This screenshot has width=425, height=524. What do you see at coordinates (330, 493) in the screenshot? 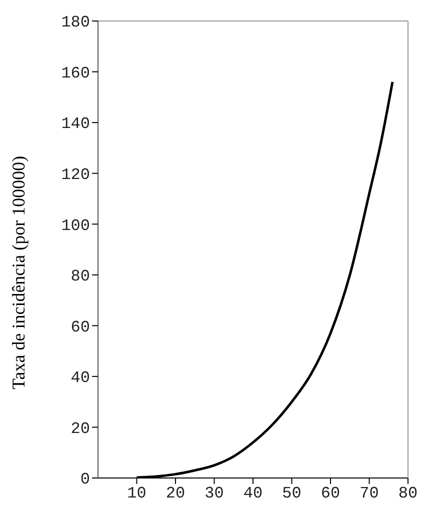
I see `x-tick-label: 60` at bounding box center [330, 493].